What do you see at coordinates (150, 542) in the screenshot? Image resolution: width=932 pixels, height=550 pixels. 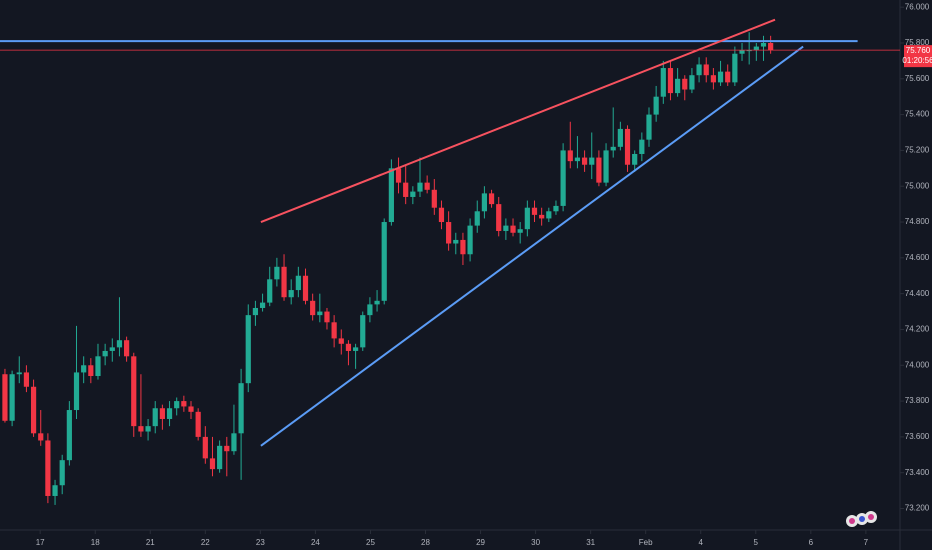 I see `x-tick-label: 21` at bounding box center [150, 542].